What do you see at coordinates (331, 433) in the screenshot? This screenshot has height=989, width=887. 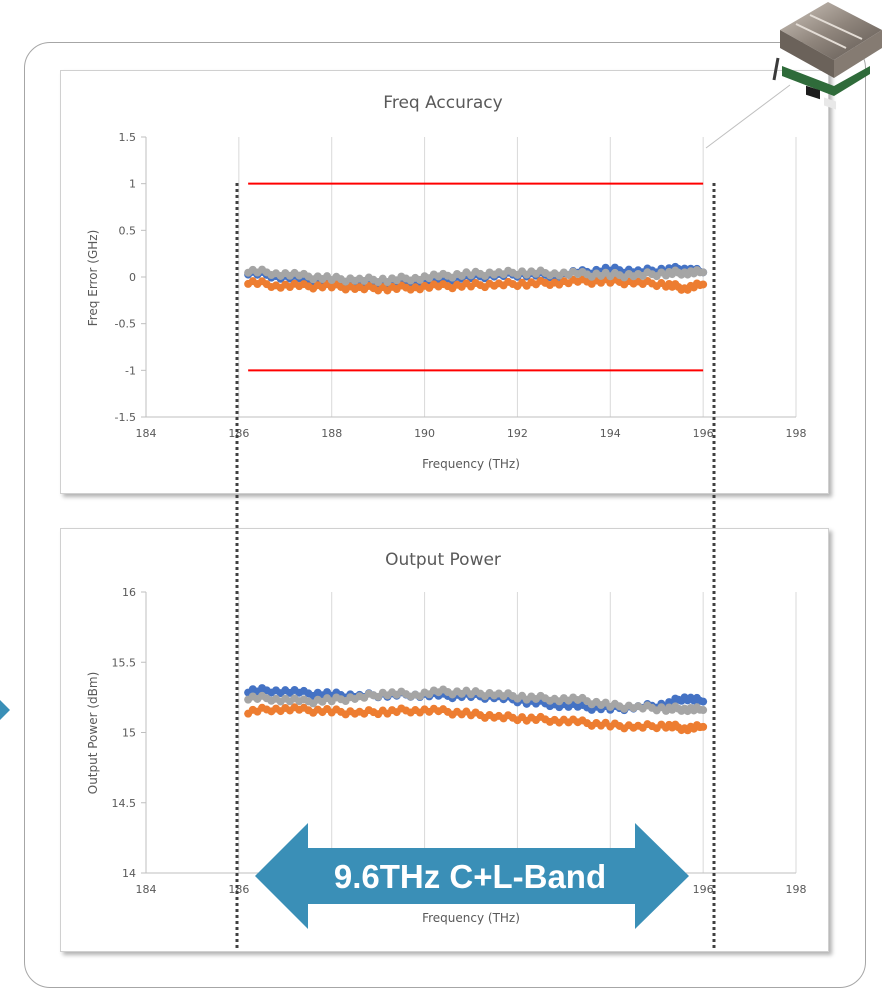 I see `x-tick-label: 188` at bounding box center [331, 433].